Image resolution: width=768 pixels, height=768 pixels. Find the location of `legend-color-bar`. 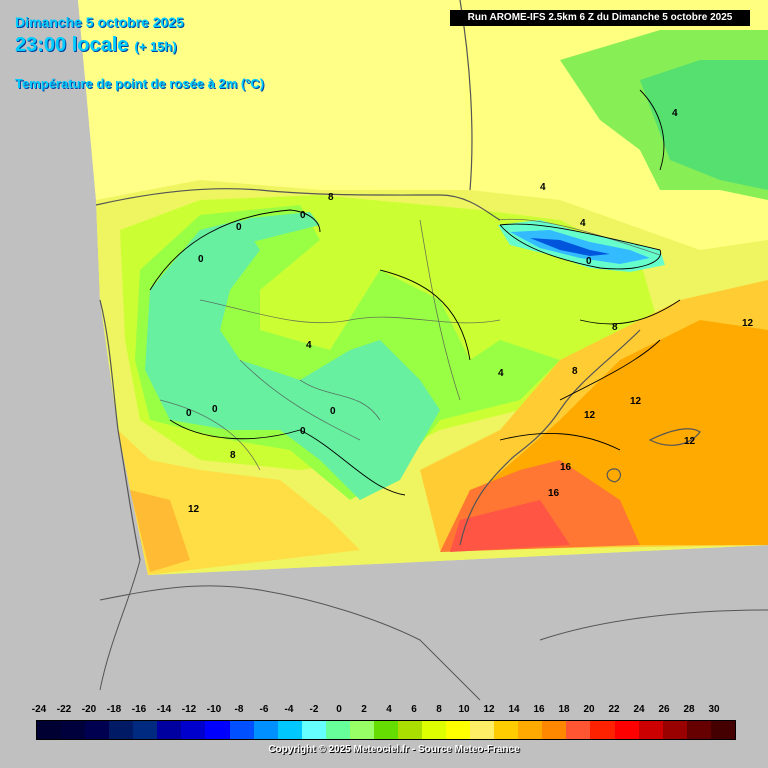

legend-color-bar is located at coordinates (386, 730).